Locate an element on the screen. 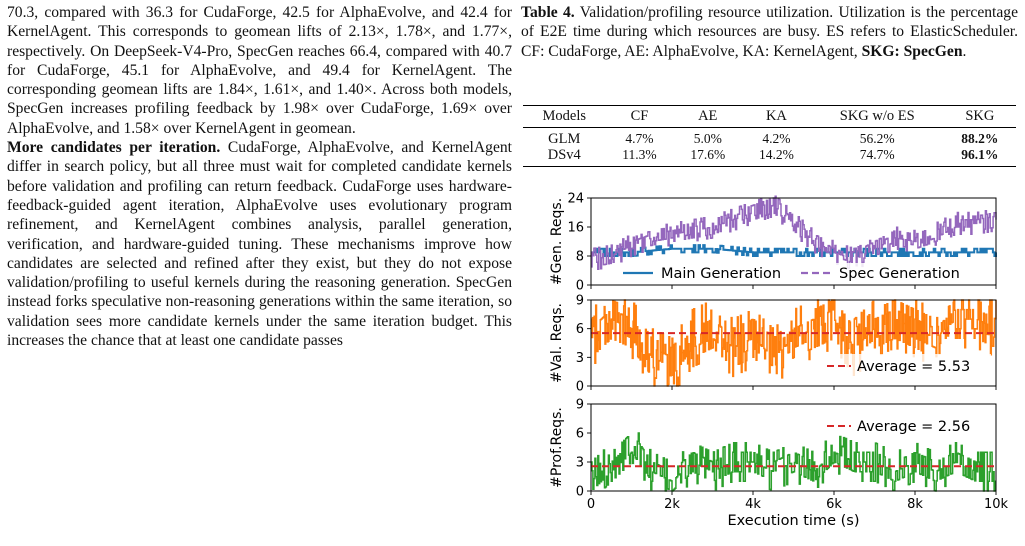 This screenshot has width=1025, height=546. y-tick-label: 16 is located at coordinates (575, 228).